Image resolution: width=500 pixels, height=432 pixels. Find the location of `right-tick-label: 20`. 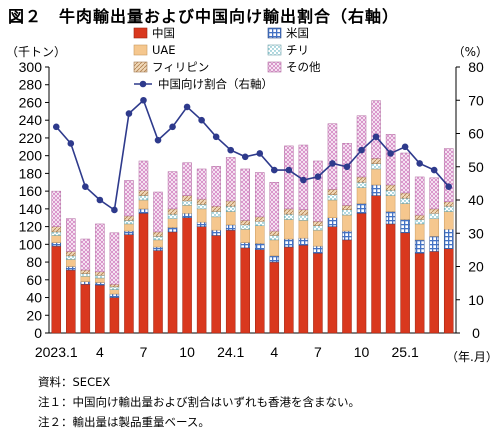

right-tick-label: 20 is located at coordinates (476, 267).